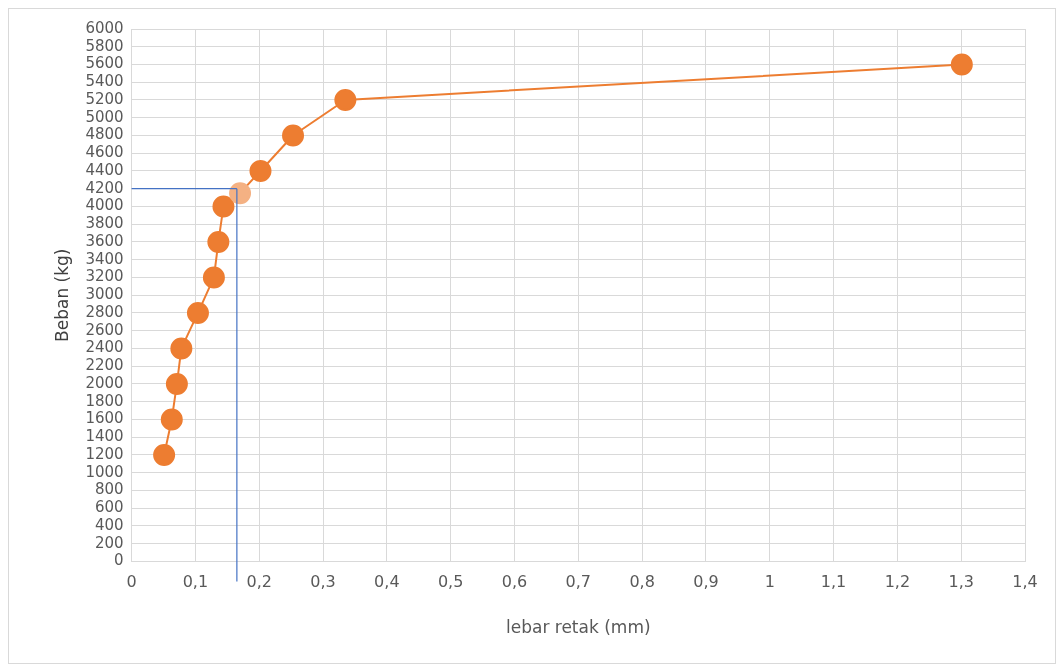 The width and height of the screenshot is (1064, 672). Describe the element at coordinates (642, 582) in the screenshot. I see `x-tick-label: 0,8` at that location.